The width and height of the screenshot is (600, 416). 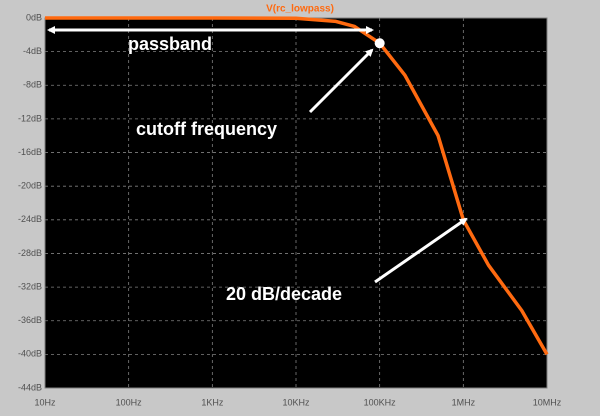 What do you see at coordinates (300, 9) in the screenshot?
I see `chart-title: V(rc_lowpass)` at bounding box center [300, 9].